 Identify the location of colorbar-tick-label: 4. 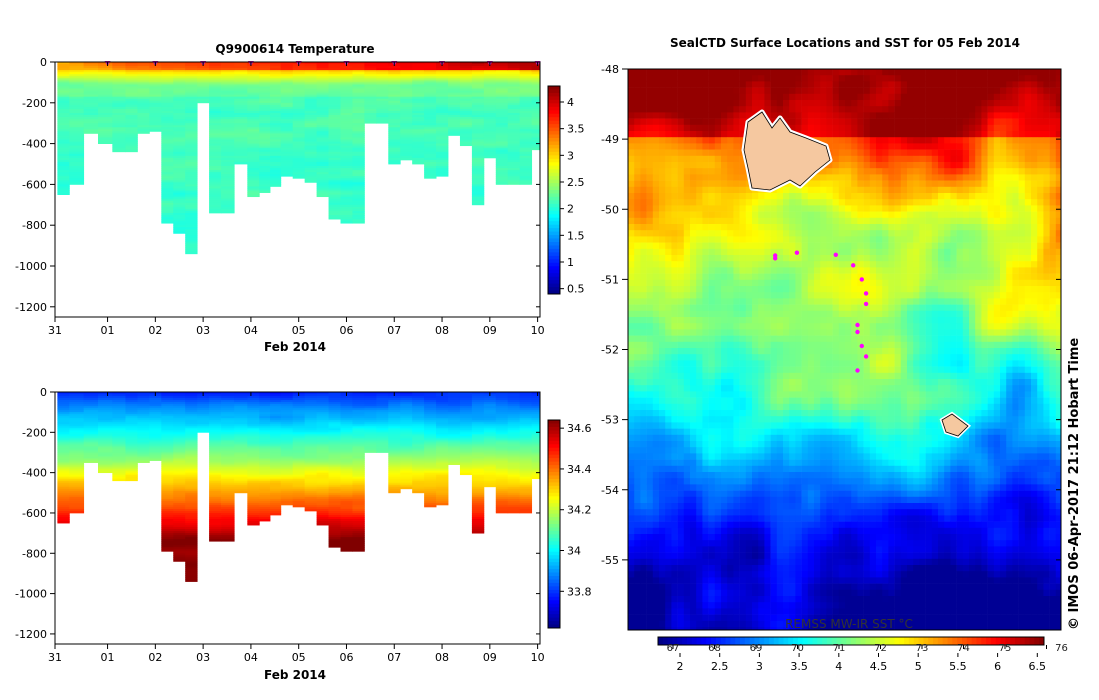
(570, 102).